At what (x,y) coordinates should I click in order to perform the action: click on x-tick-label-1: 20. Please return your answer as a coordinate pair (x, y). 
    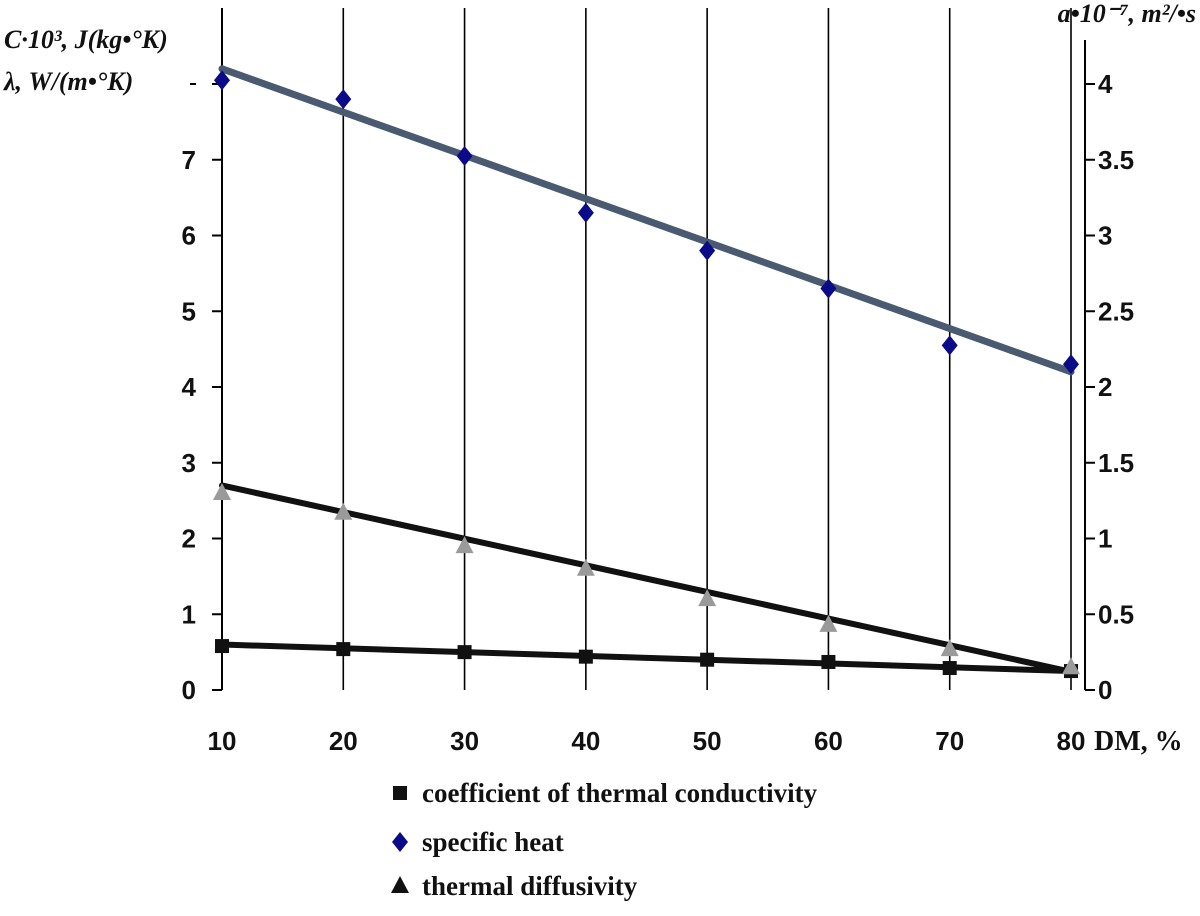
    Looking at the image, I should click on (343, 741).